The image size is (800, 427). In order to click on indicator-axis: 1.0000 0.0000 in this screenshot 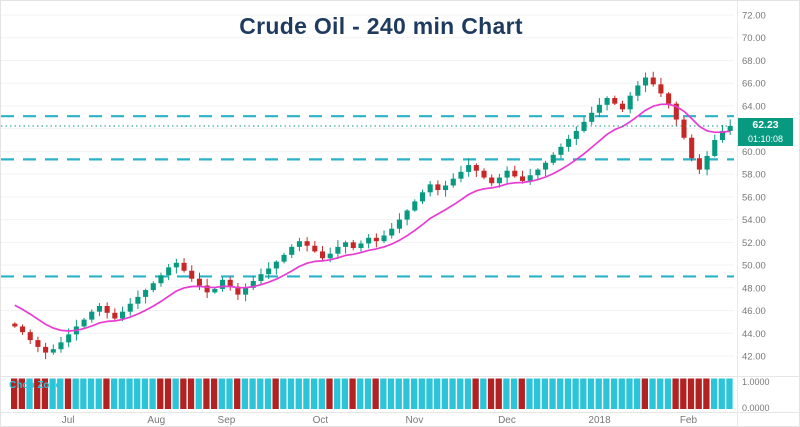, I will do `click(756, 395)`.